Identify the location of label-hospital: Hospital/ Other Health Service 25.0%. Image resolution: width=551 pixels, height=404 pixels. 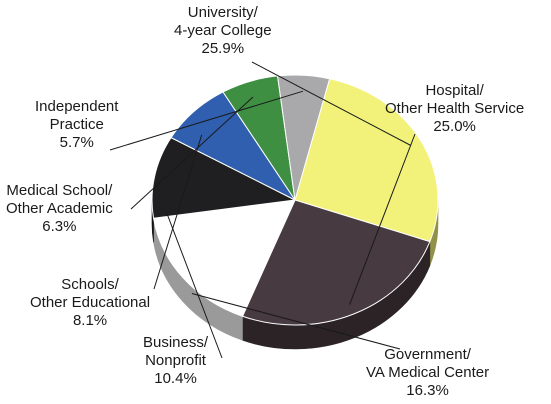
(454, 109).